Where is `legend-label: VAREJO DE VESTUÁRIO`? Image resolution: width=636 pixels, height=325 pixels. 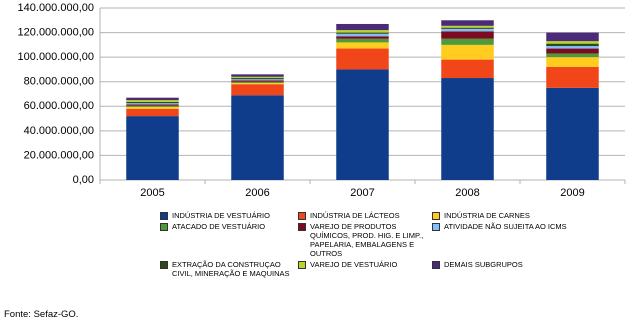
legend-label: VAREJO DE VESTUÁRIO is located at coordinates (354, 264).